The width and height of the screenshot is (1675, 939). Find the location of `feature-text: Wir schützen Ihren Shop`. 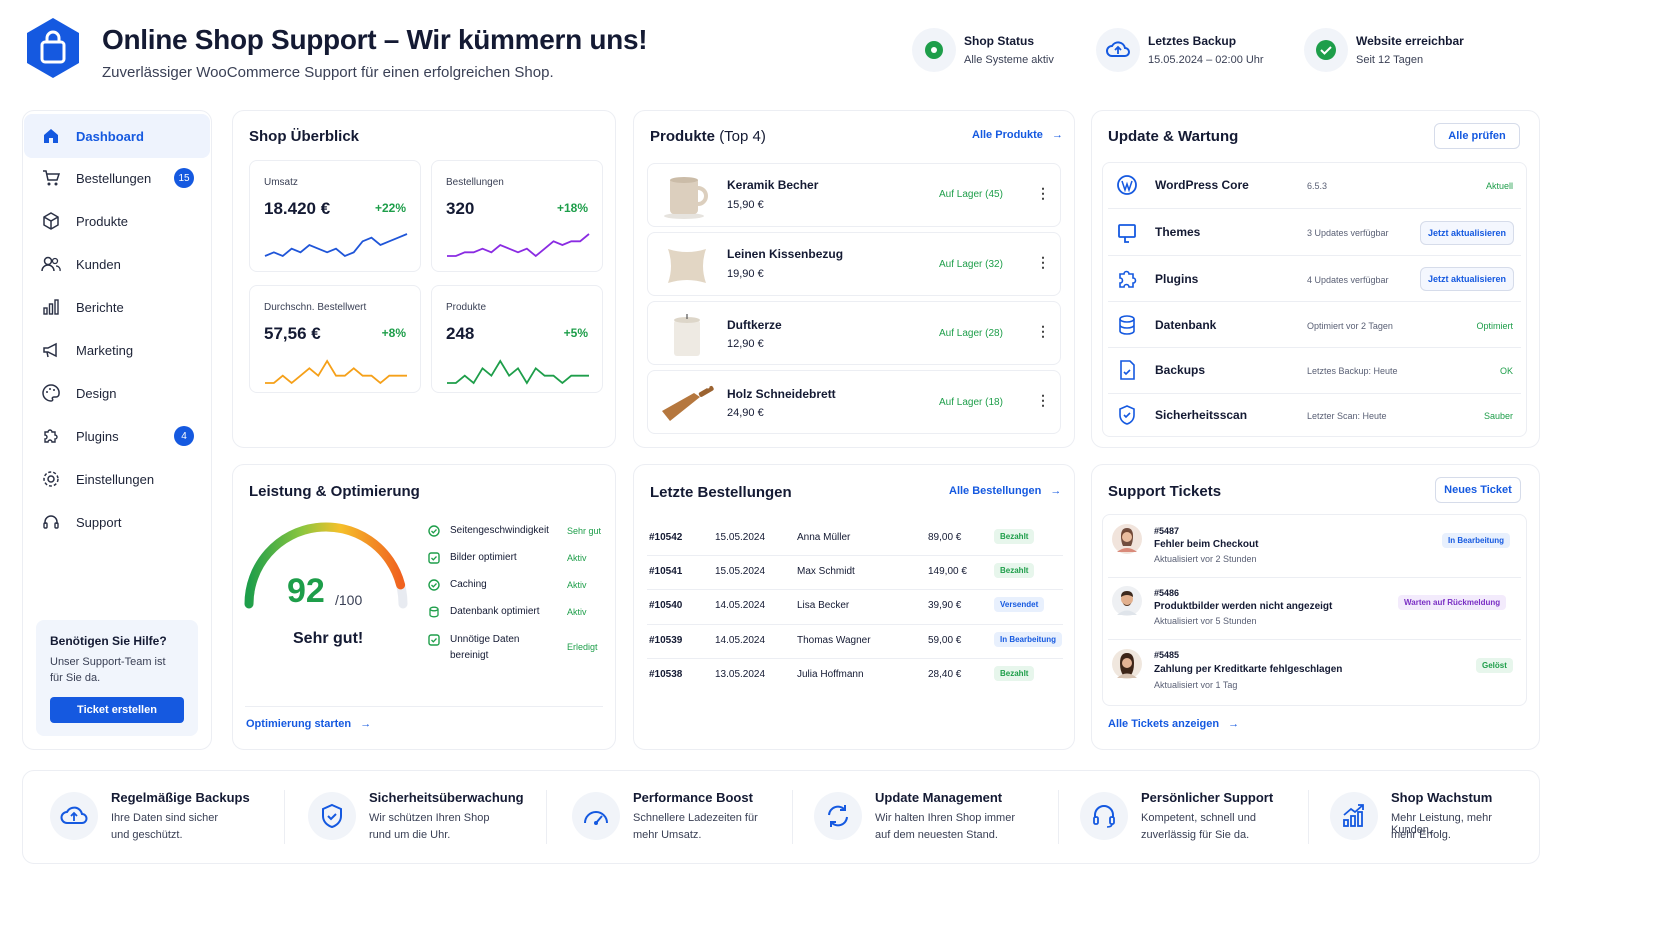

feature-text: Wir schützen Ihren Shop is located at coordinates (429, 818).